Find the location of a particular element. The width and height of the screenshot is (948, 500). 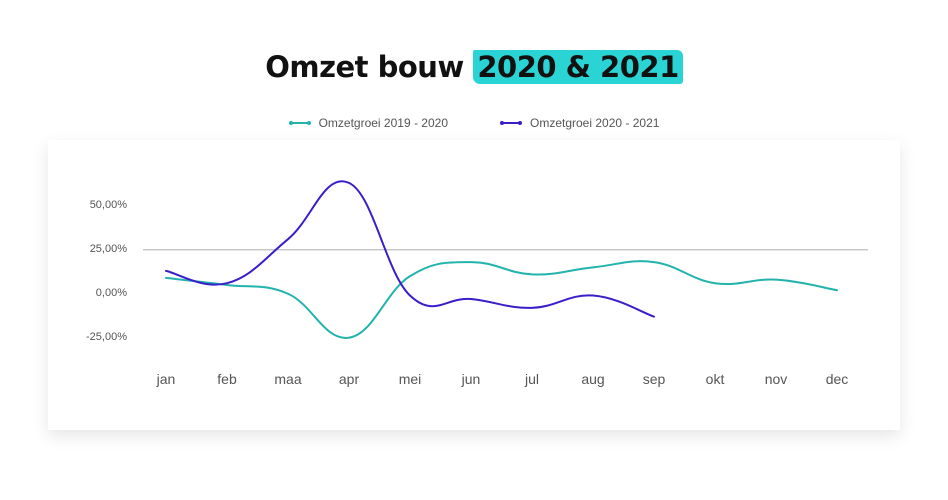

x-tick-label: apr is located at coordinates (349, 379).